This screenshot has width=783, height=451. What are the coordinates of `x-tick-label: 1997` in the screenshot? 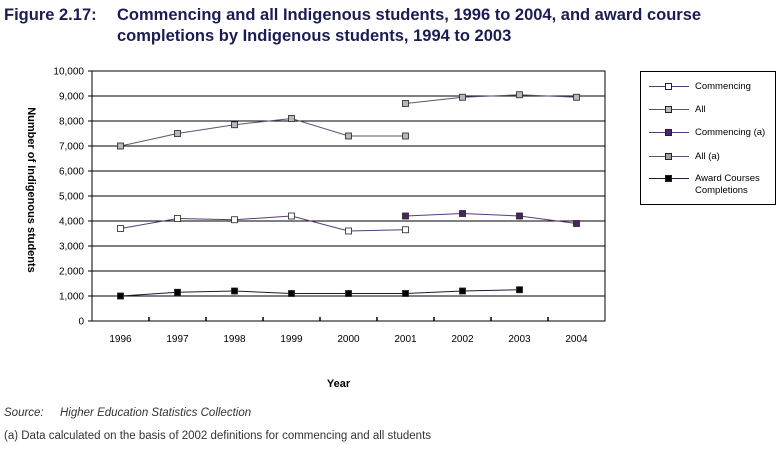 It's located at (177, 339).